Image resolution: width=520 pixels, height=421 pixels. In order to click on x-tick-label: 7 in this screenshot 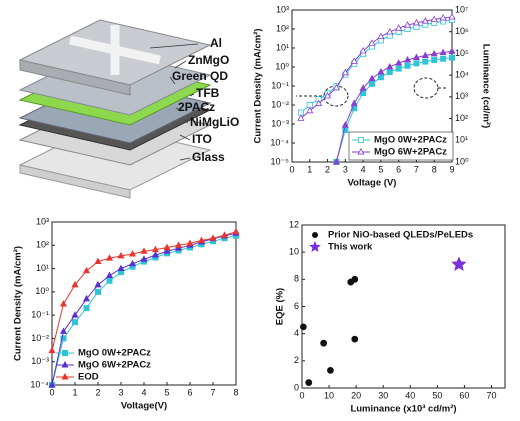, I will do `click(416, 169)`.